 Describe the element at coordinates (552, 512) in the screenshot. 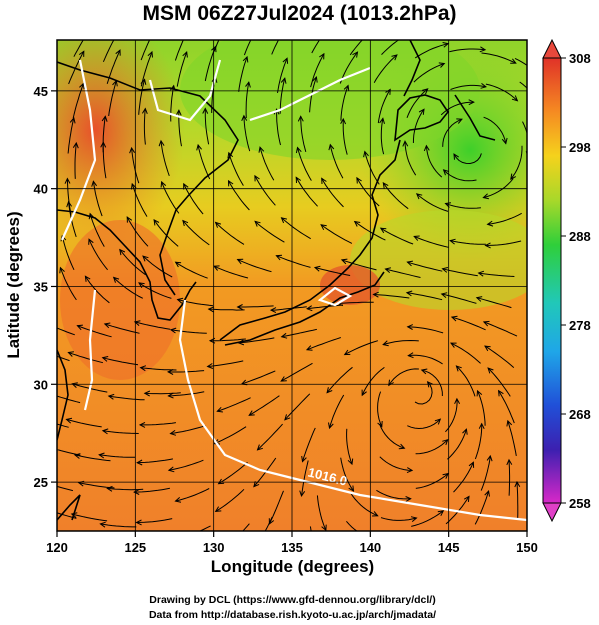

I see `colorbar-bottom-arrow` at that location.